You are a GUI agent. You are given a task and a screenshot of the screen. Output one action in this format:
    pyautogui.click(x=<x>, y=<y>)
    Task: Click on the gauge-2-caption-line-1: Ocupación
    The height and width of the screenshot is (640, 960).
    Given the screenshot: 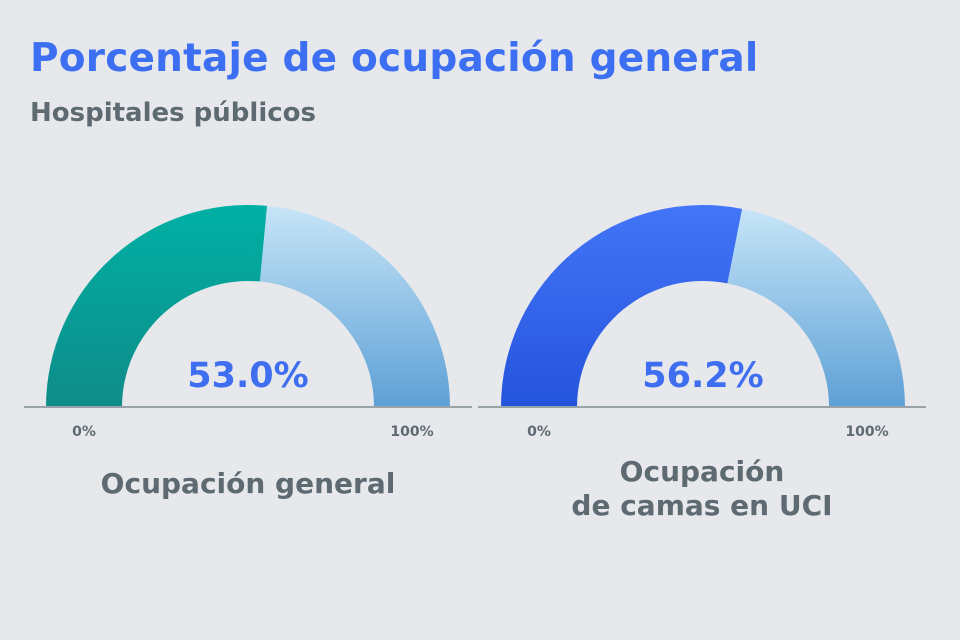 What is the action you would take?
    pyautogui.click(x=702, y=471)
    